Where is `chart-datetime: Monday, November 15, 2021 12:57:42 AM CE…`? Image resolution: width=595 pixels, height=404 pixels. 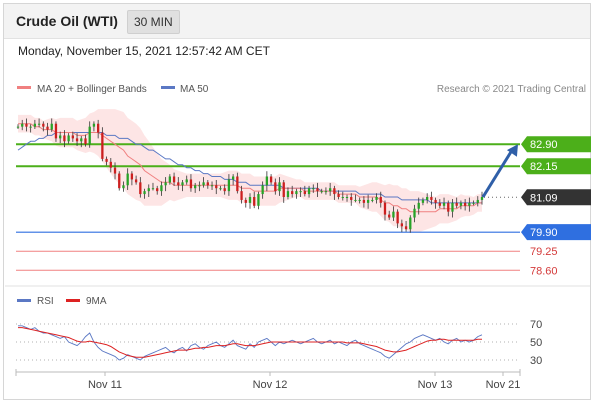
chart-datetime: Monday, November 15, 2021 12:57:42 AM CE… is located at coordinates (144, 51).